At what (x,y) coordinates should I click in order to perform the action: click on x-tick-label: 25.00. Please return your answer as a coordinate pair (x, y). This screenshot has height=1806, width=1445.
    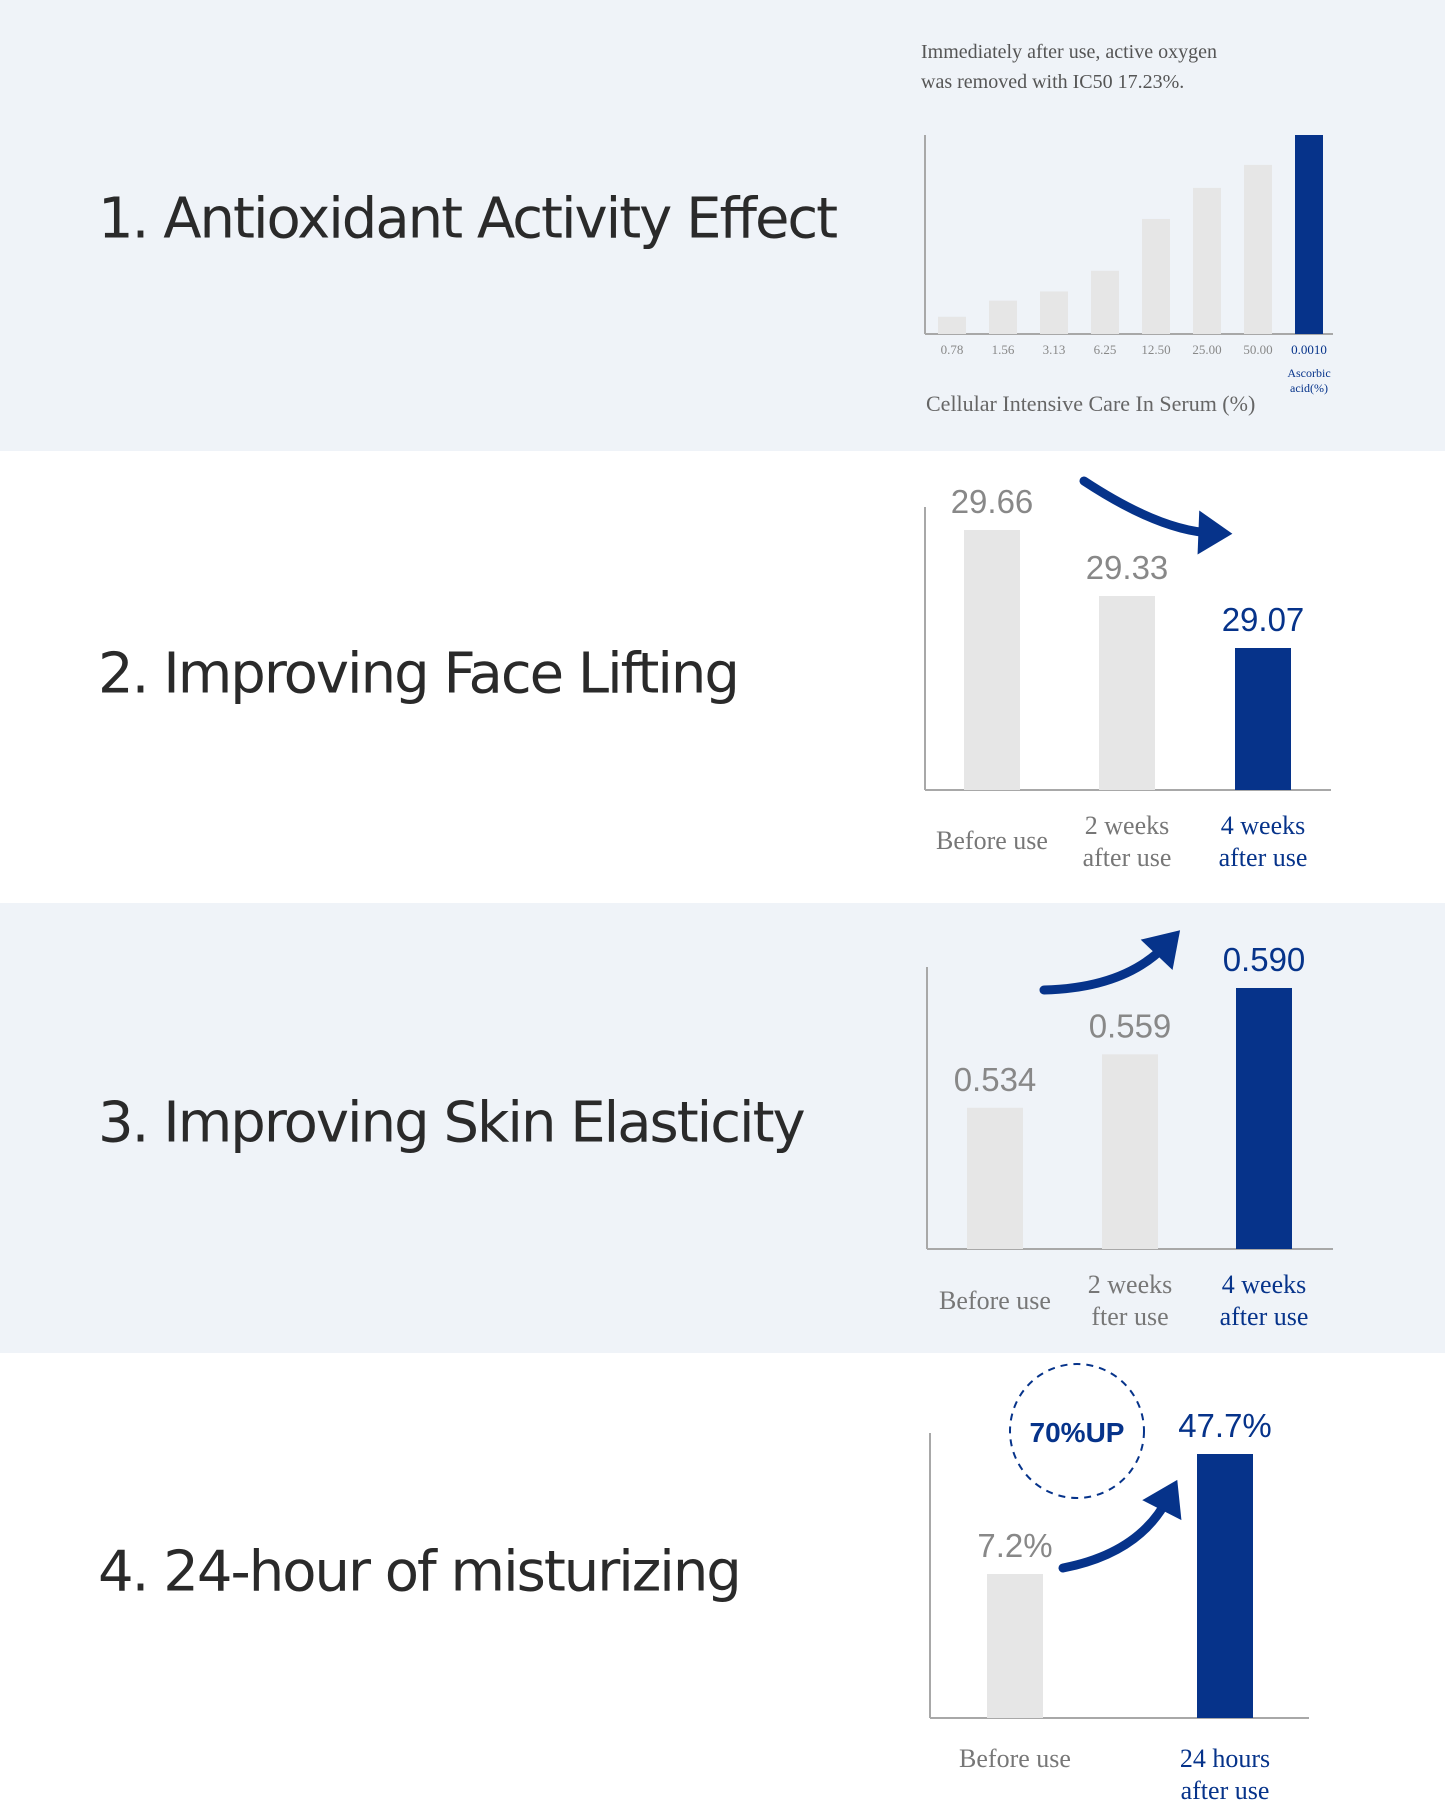
    Looking at the image, I should click on (1206, 349).